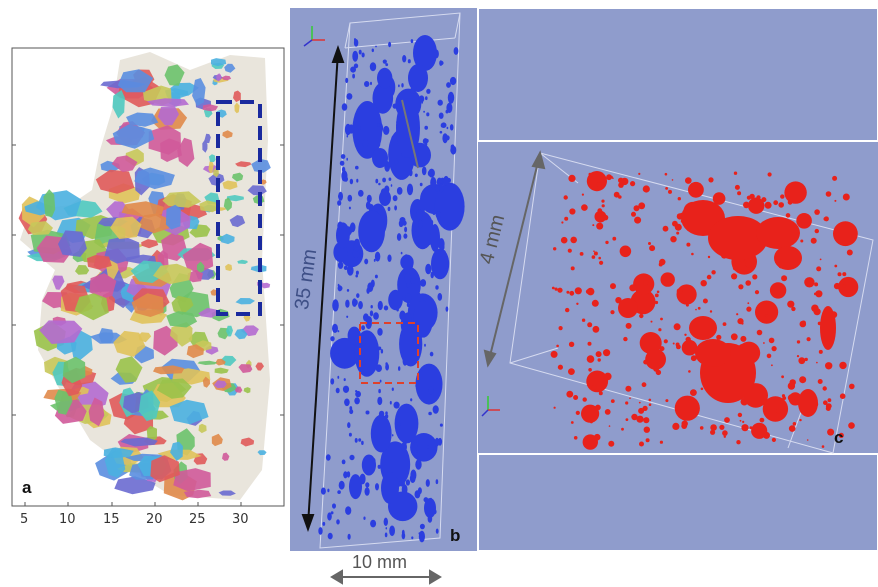 The height and width of the screenshot is (587, 878). Describe the element at coordinates (197, 519) in the screenshot. I see `x-tick-25: 25` at that location.